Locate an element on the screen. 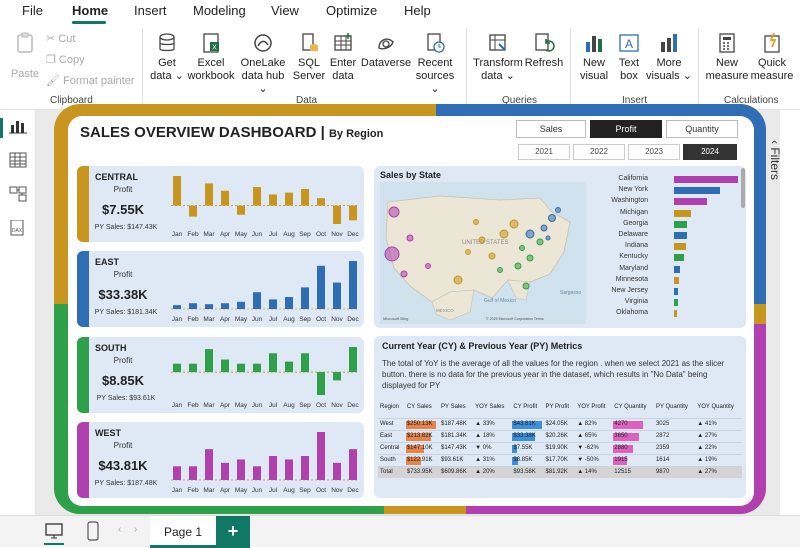  state-row: Washington is located at coordinates (665, 201).